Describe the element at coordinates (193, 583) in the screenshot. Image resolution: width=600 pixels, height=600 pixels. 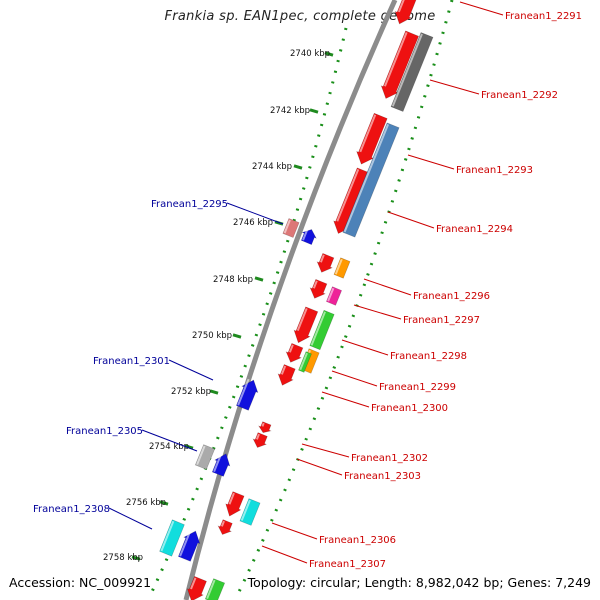
I see `cds-bottom-highlight` at that location.